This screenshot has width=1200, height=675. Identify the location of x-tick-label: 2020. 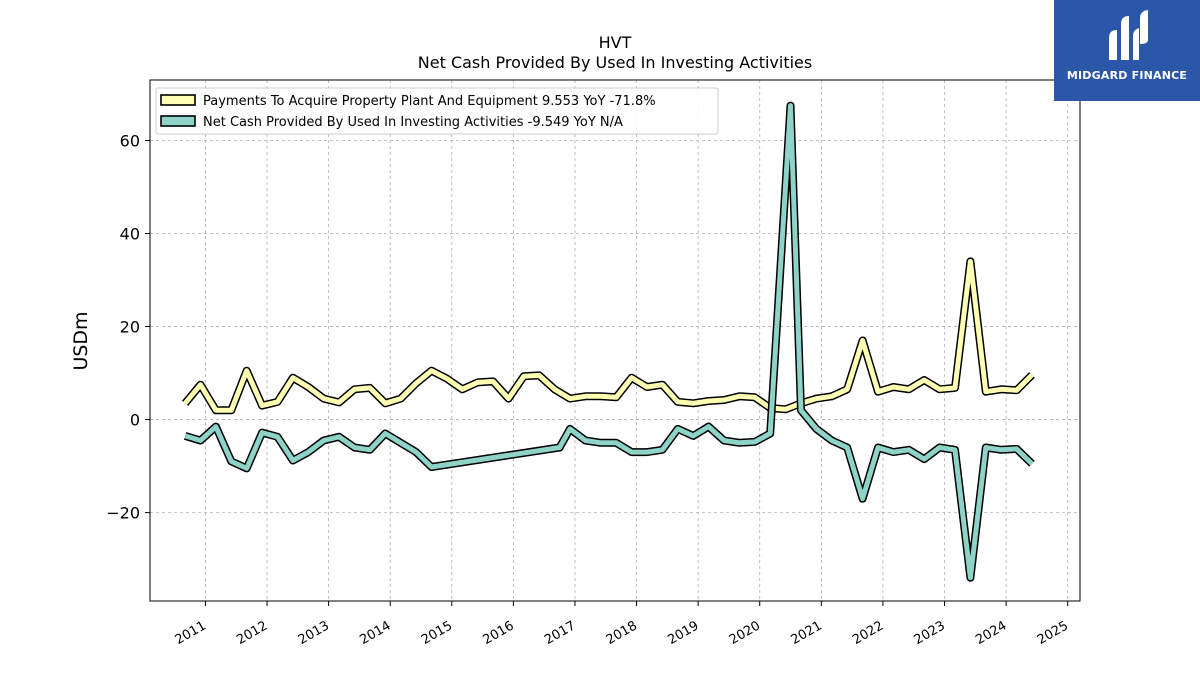
(745, 633).